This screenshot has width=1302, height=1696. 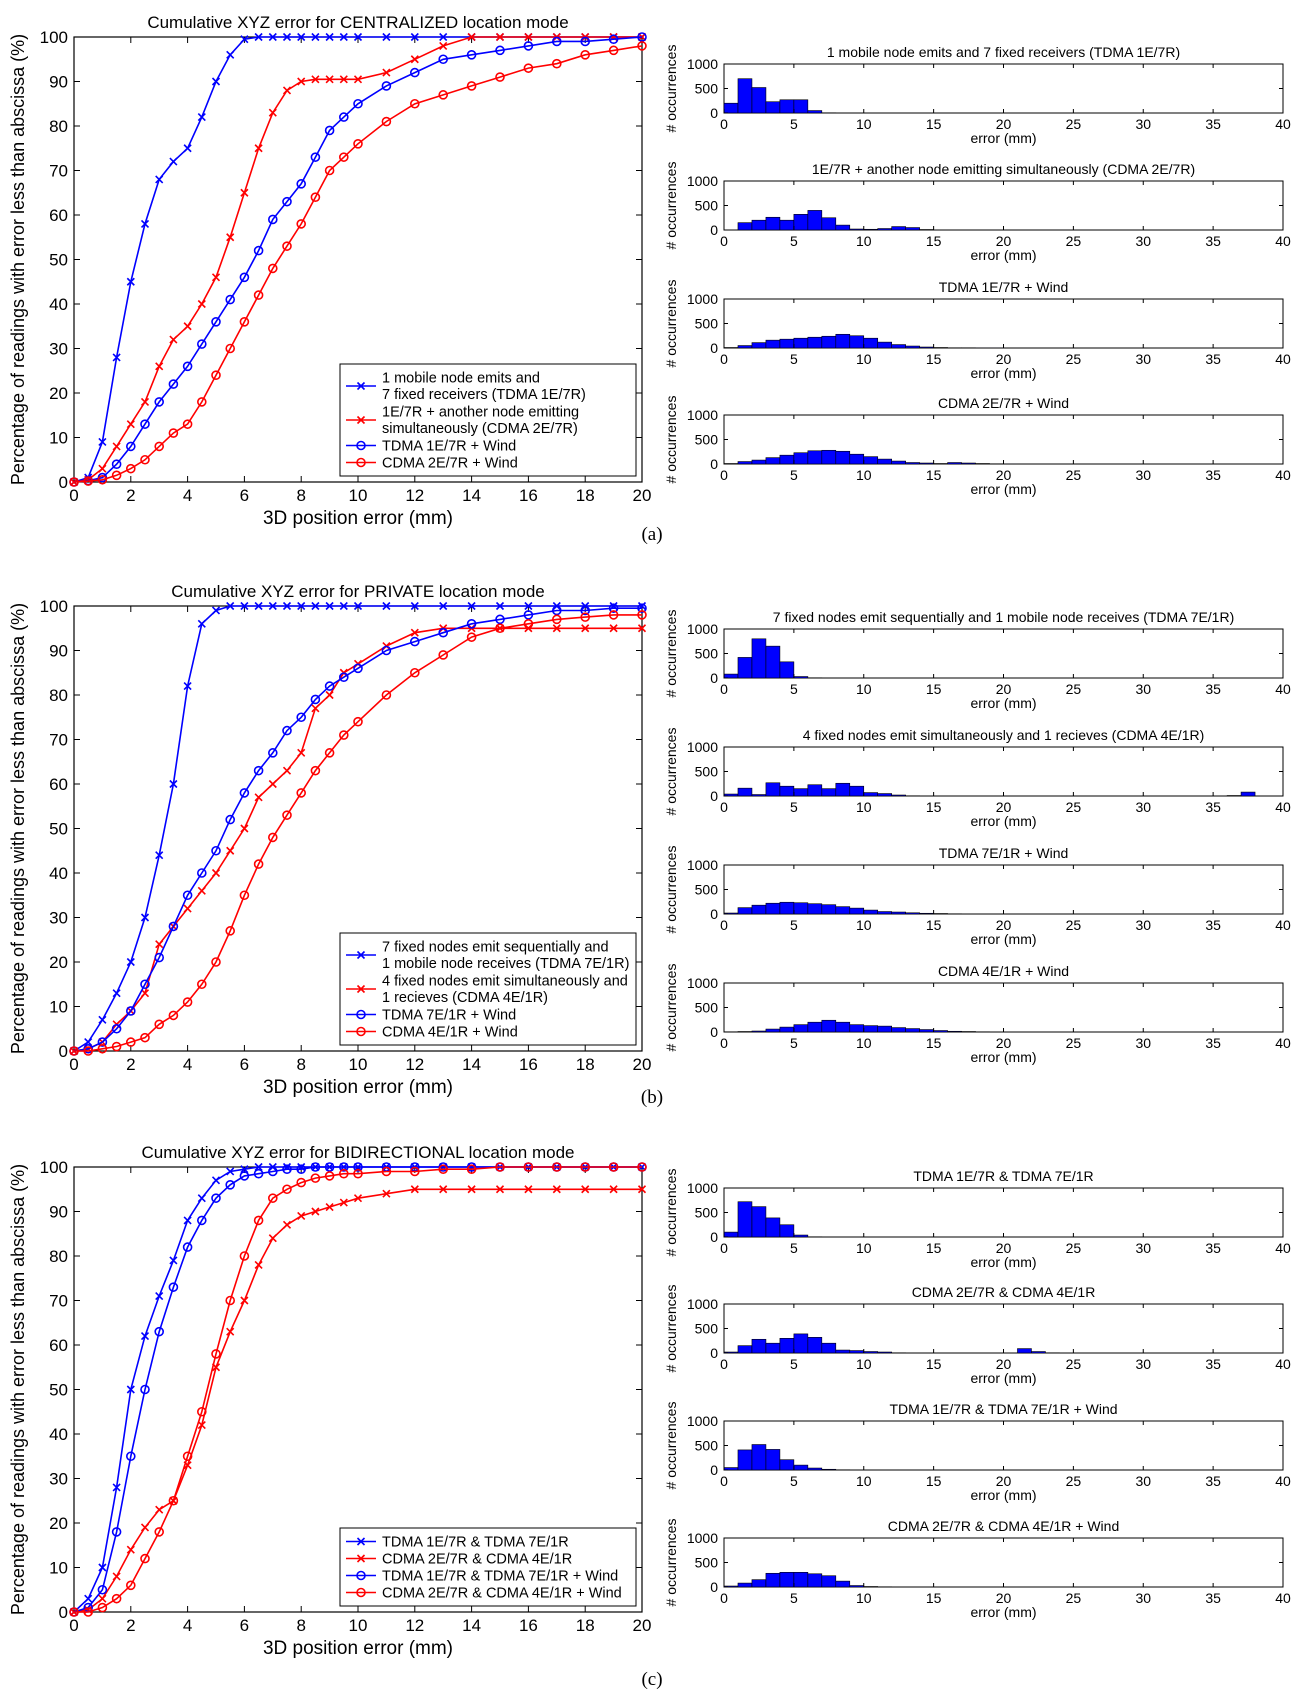 I want to click on series-line, so click(x=358, y=833).